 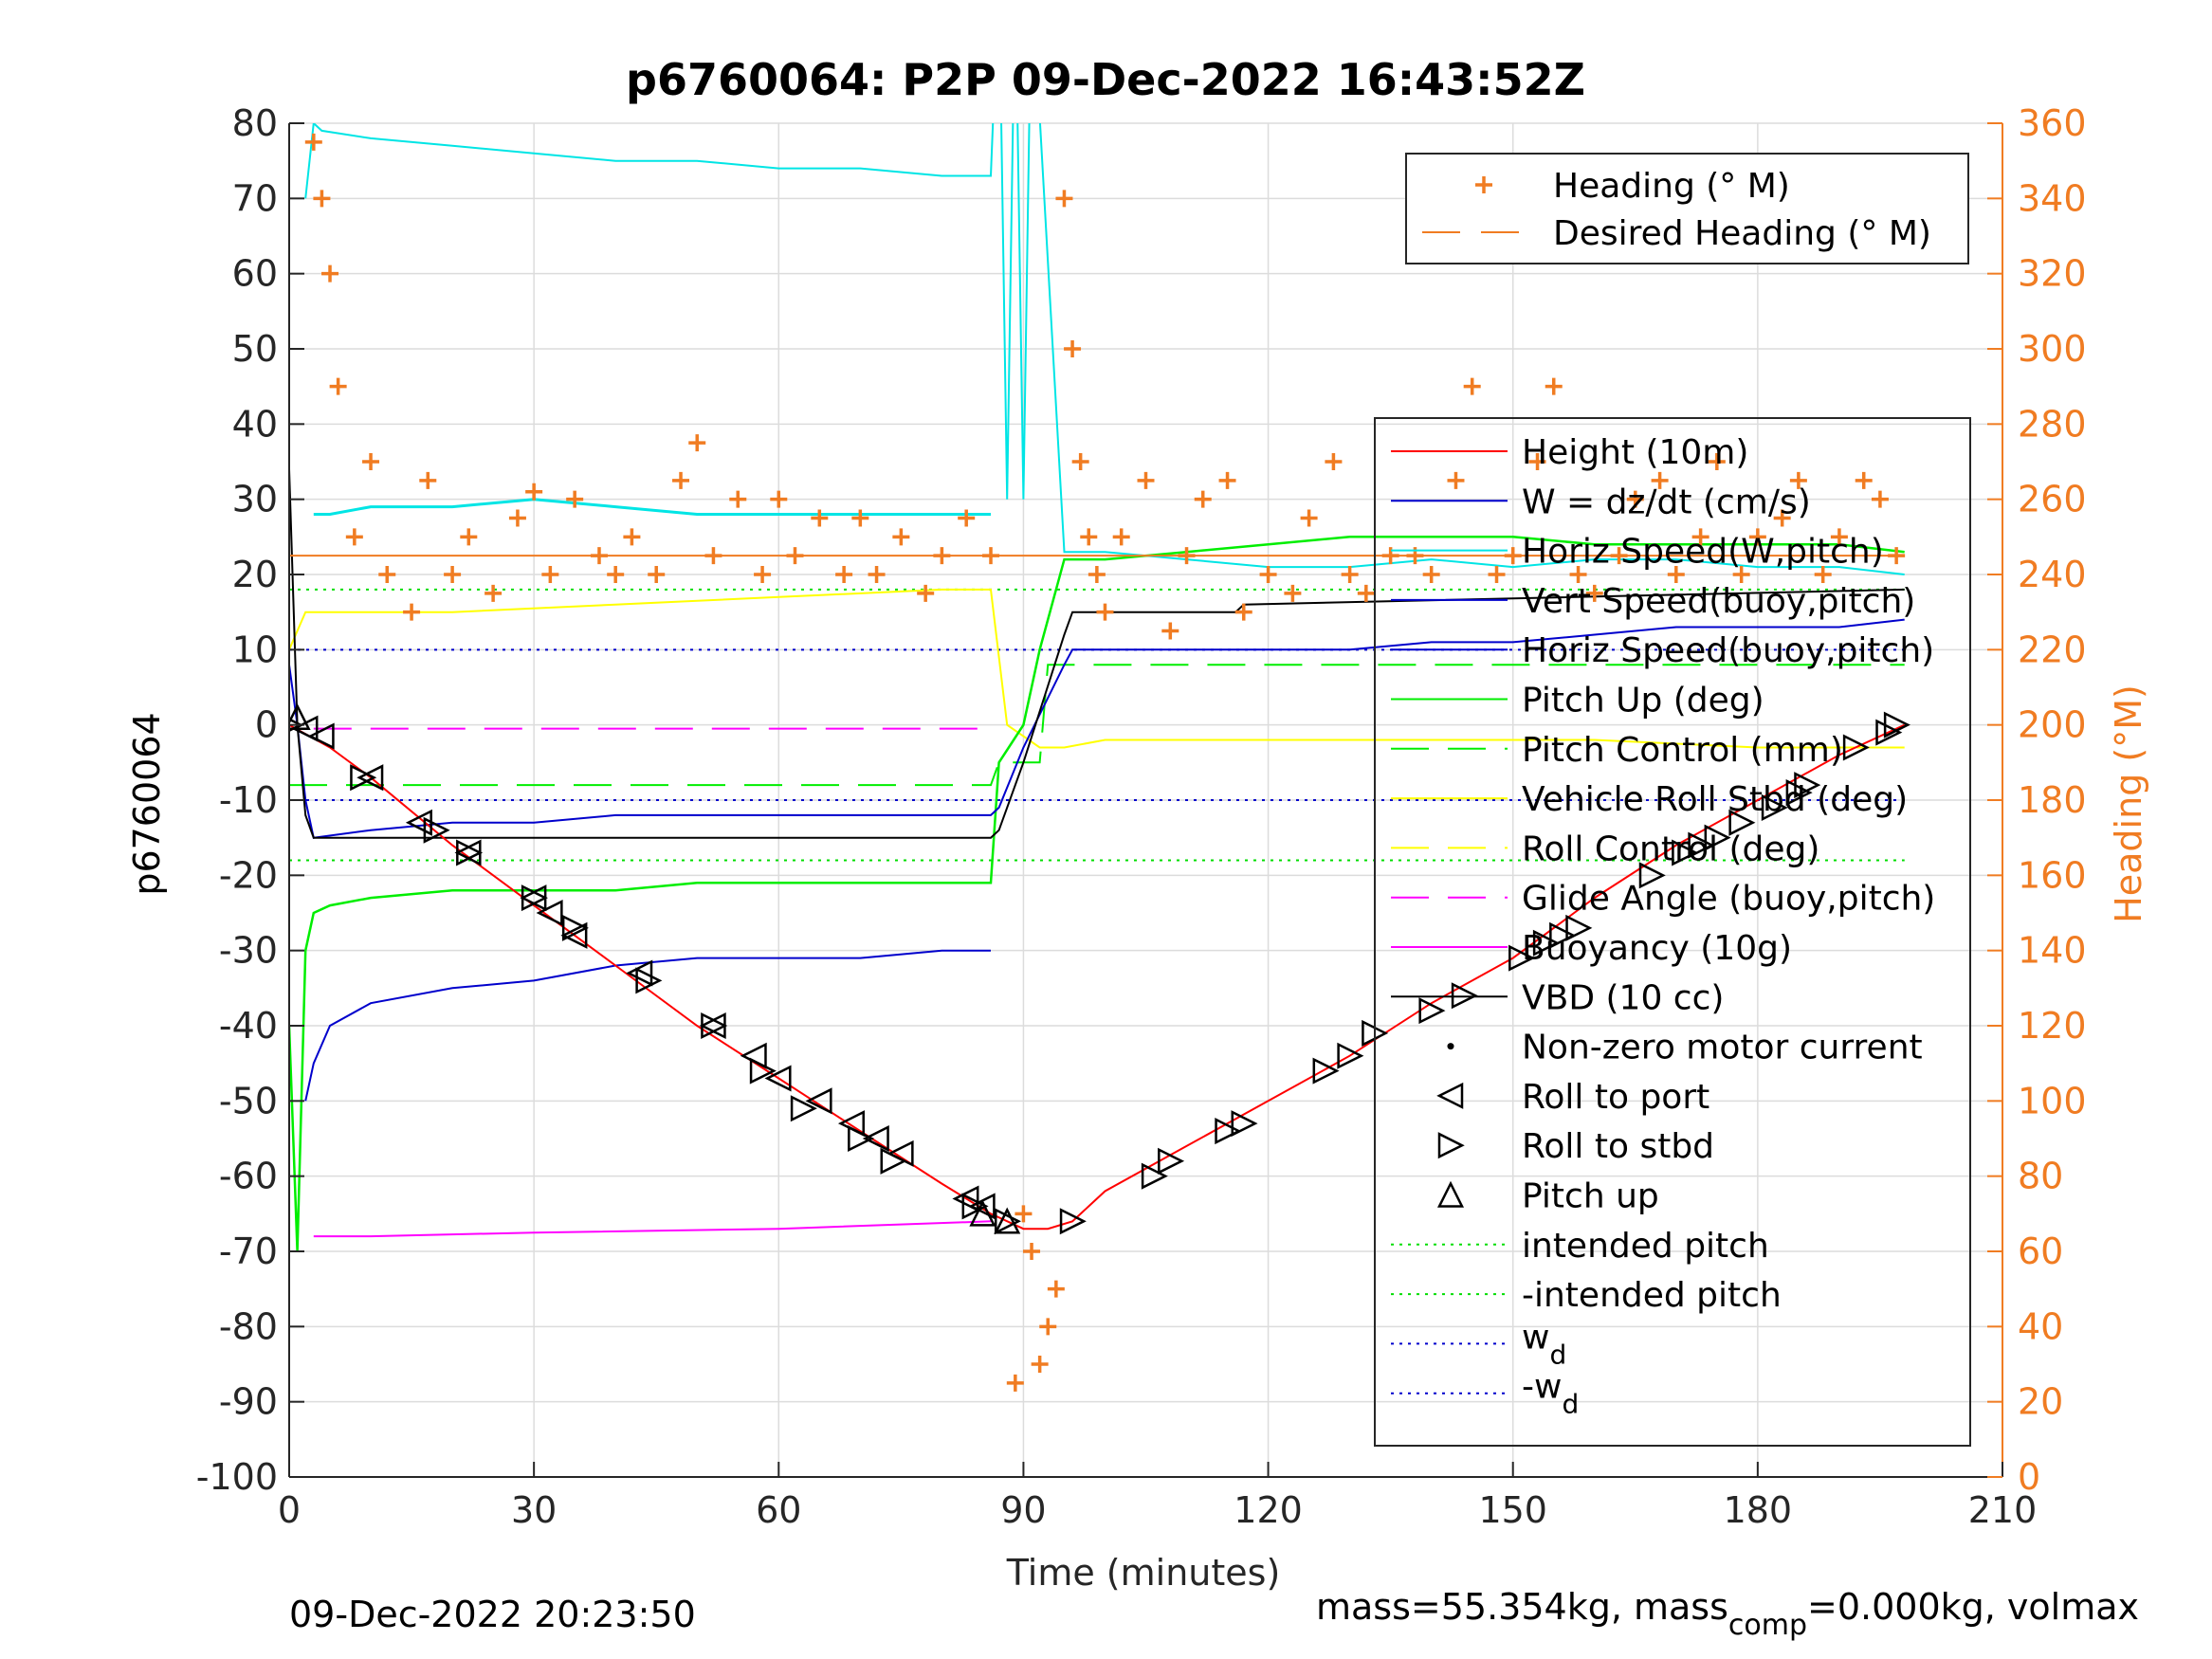 I want to click on pitch-control-line, so click(x=1097, y=725).